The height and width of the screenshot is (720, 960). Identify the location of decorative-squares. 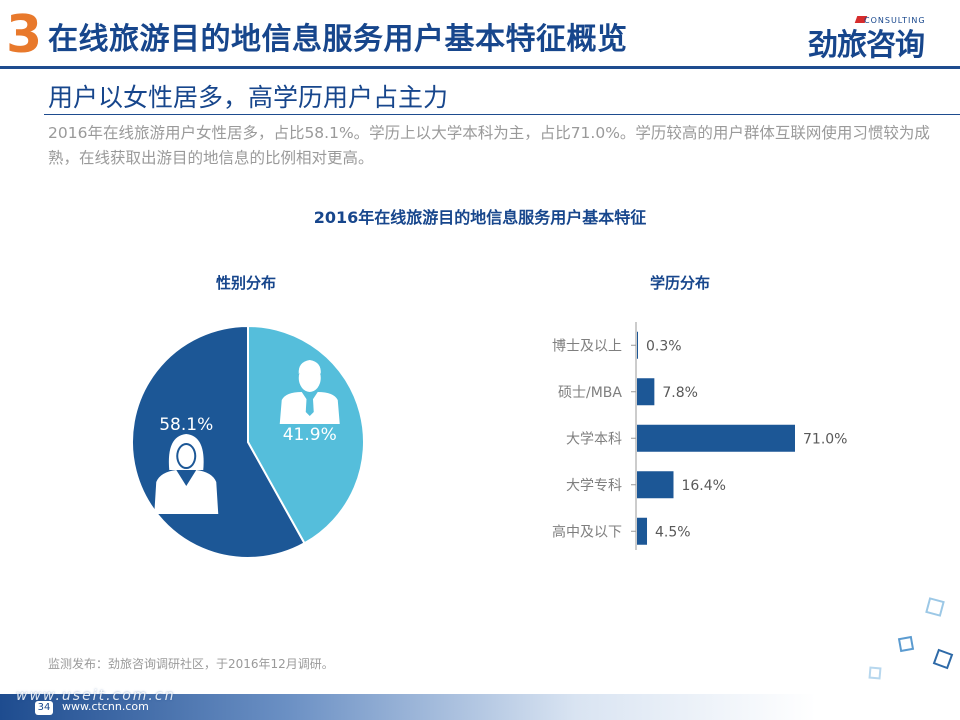
(911, 638).